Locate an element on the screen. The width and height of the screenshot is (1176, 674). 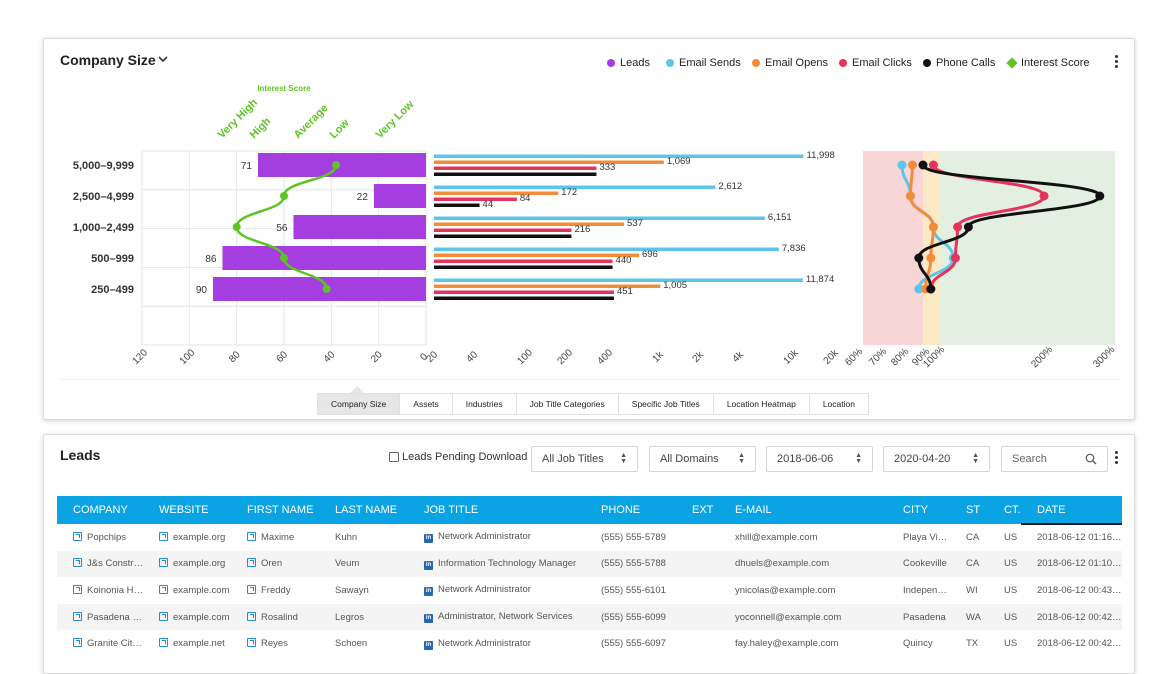
checkbox-icon is located at coordinates (394, 457).